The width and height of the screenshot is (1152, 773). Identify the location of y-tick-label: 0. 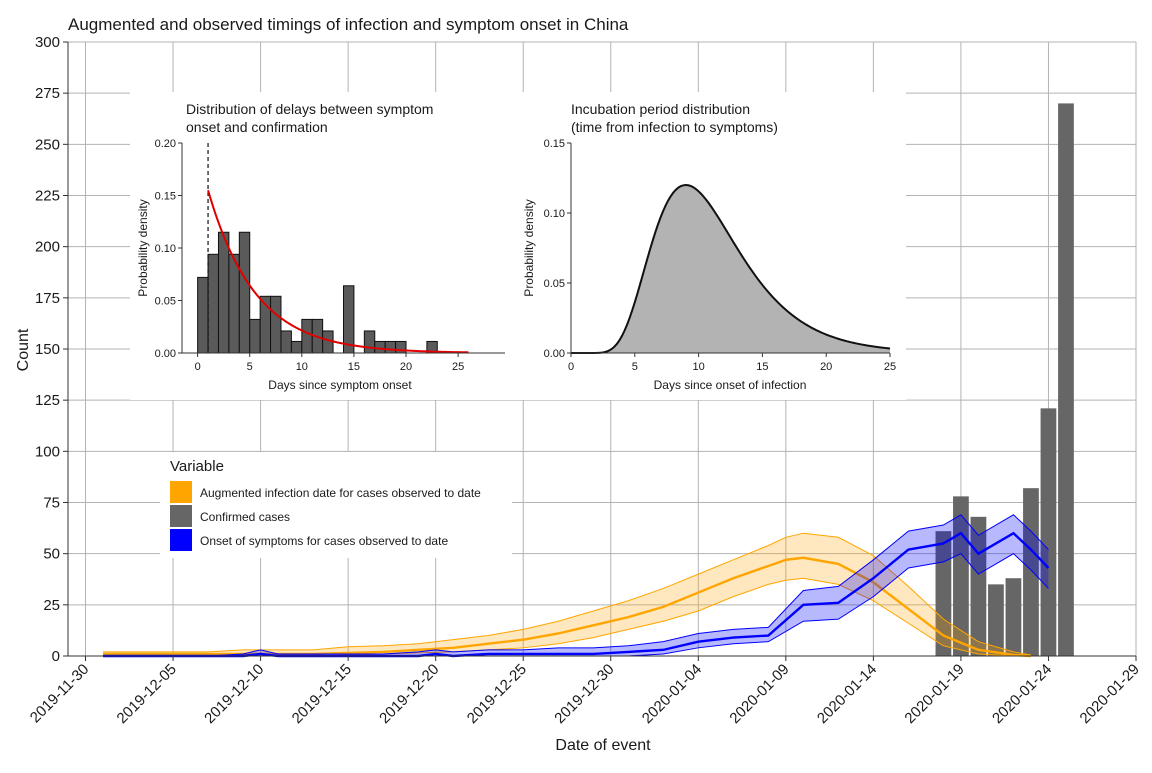
(56, 656).